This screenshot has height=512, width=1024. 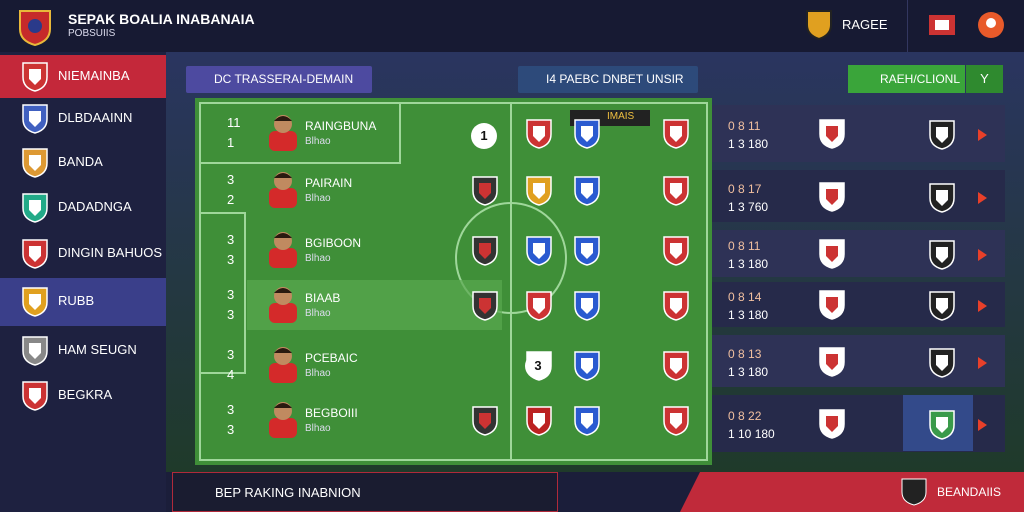 What do you see at coordinates (906, 79) in the screenshot?
I see `action-button: RAEH/CLIONL` at bounding box center [906, 79].